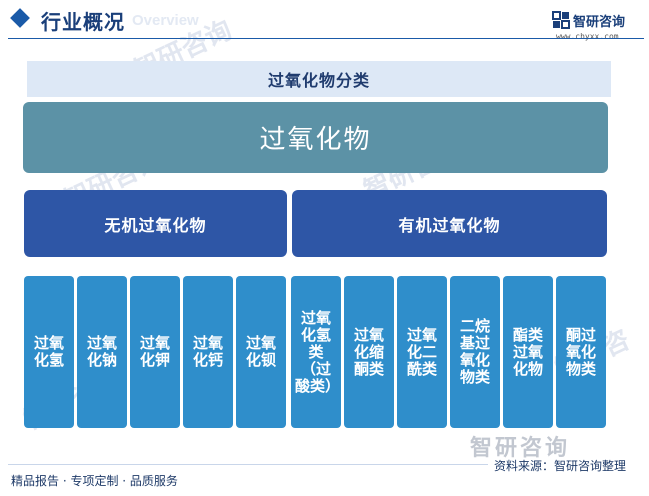 Image resolution: width=649 pixels, height=496 pixels. Describe the element at coordinates (422, 352) in the screenshot. I see `leaf-organic: 过氧化二酰类` at that location.